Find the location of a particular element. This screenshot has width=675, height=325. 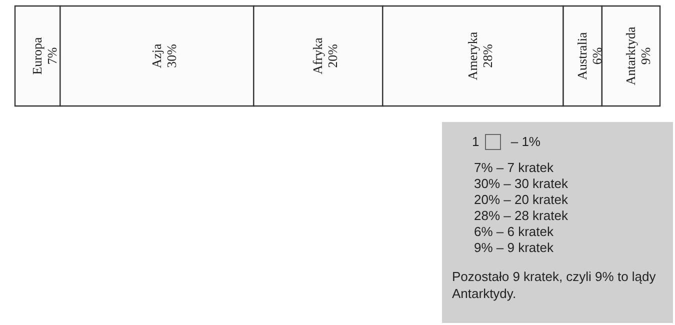

data-label: 9% is located at coordinates (645, 56).